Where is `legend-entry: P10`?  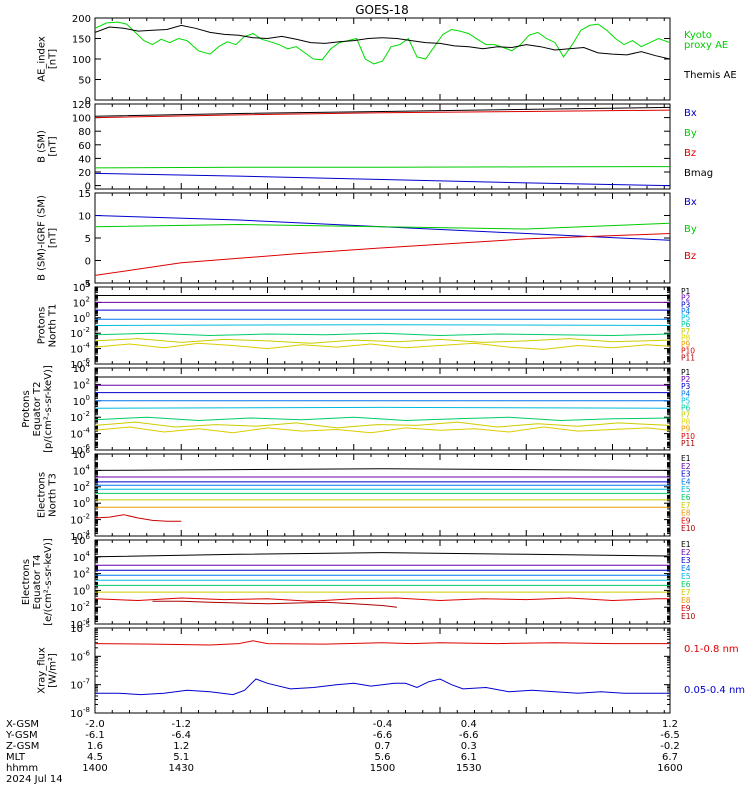
legend-entry: P10 is located at coordinates (688, 351).